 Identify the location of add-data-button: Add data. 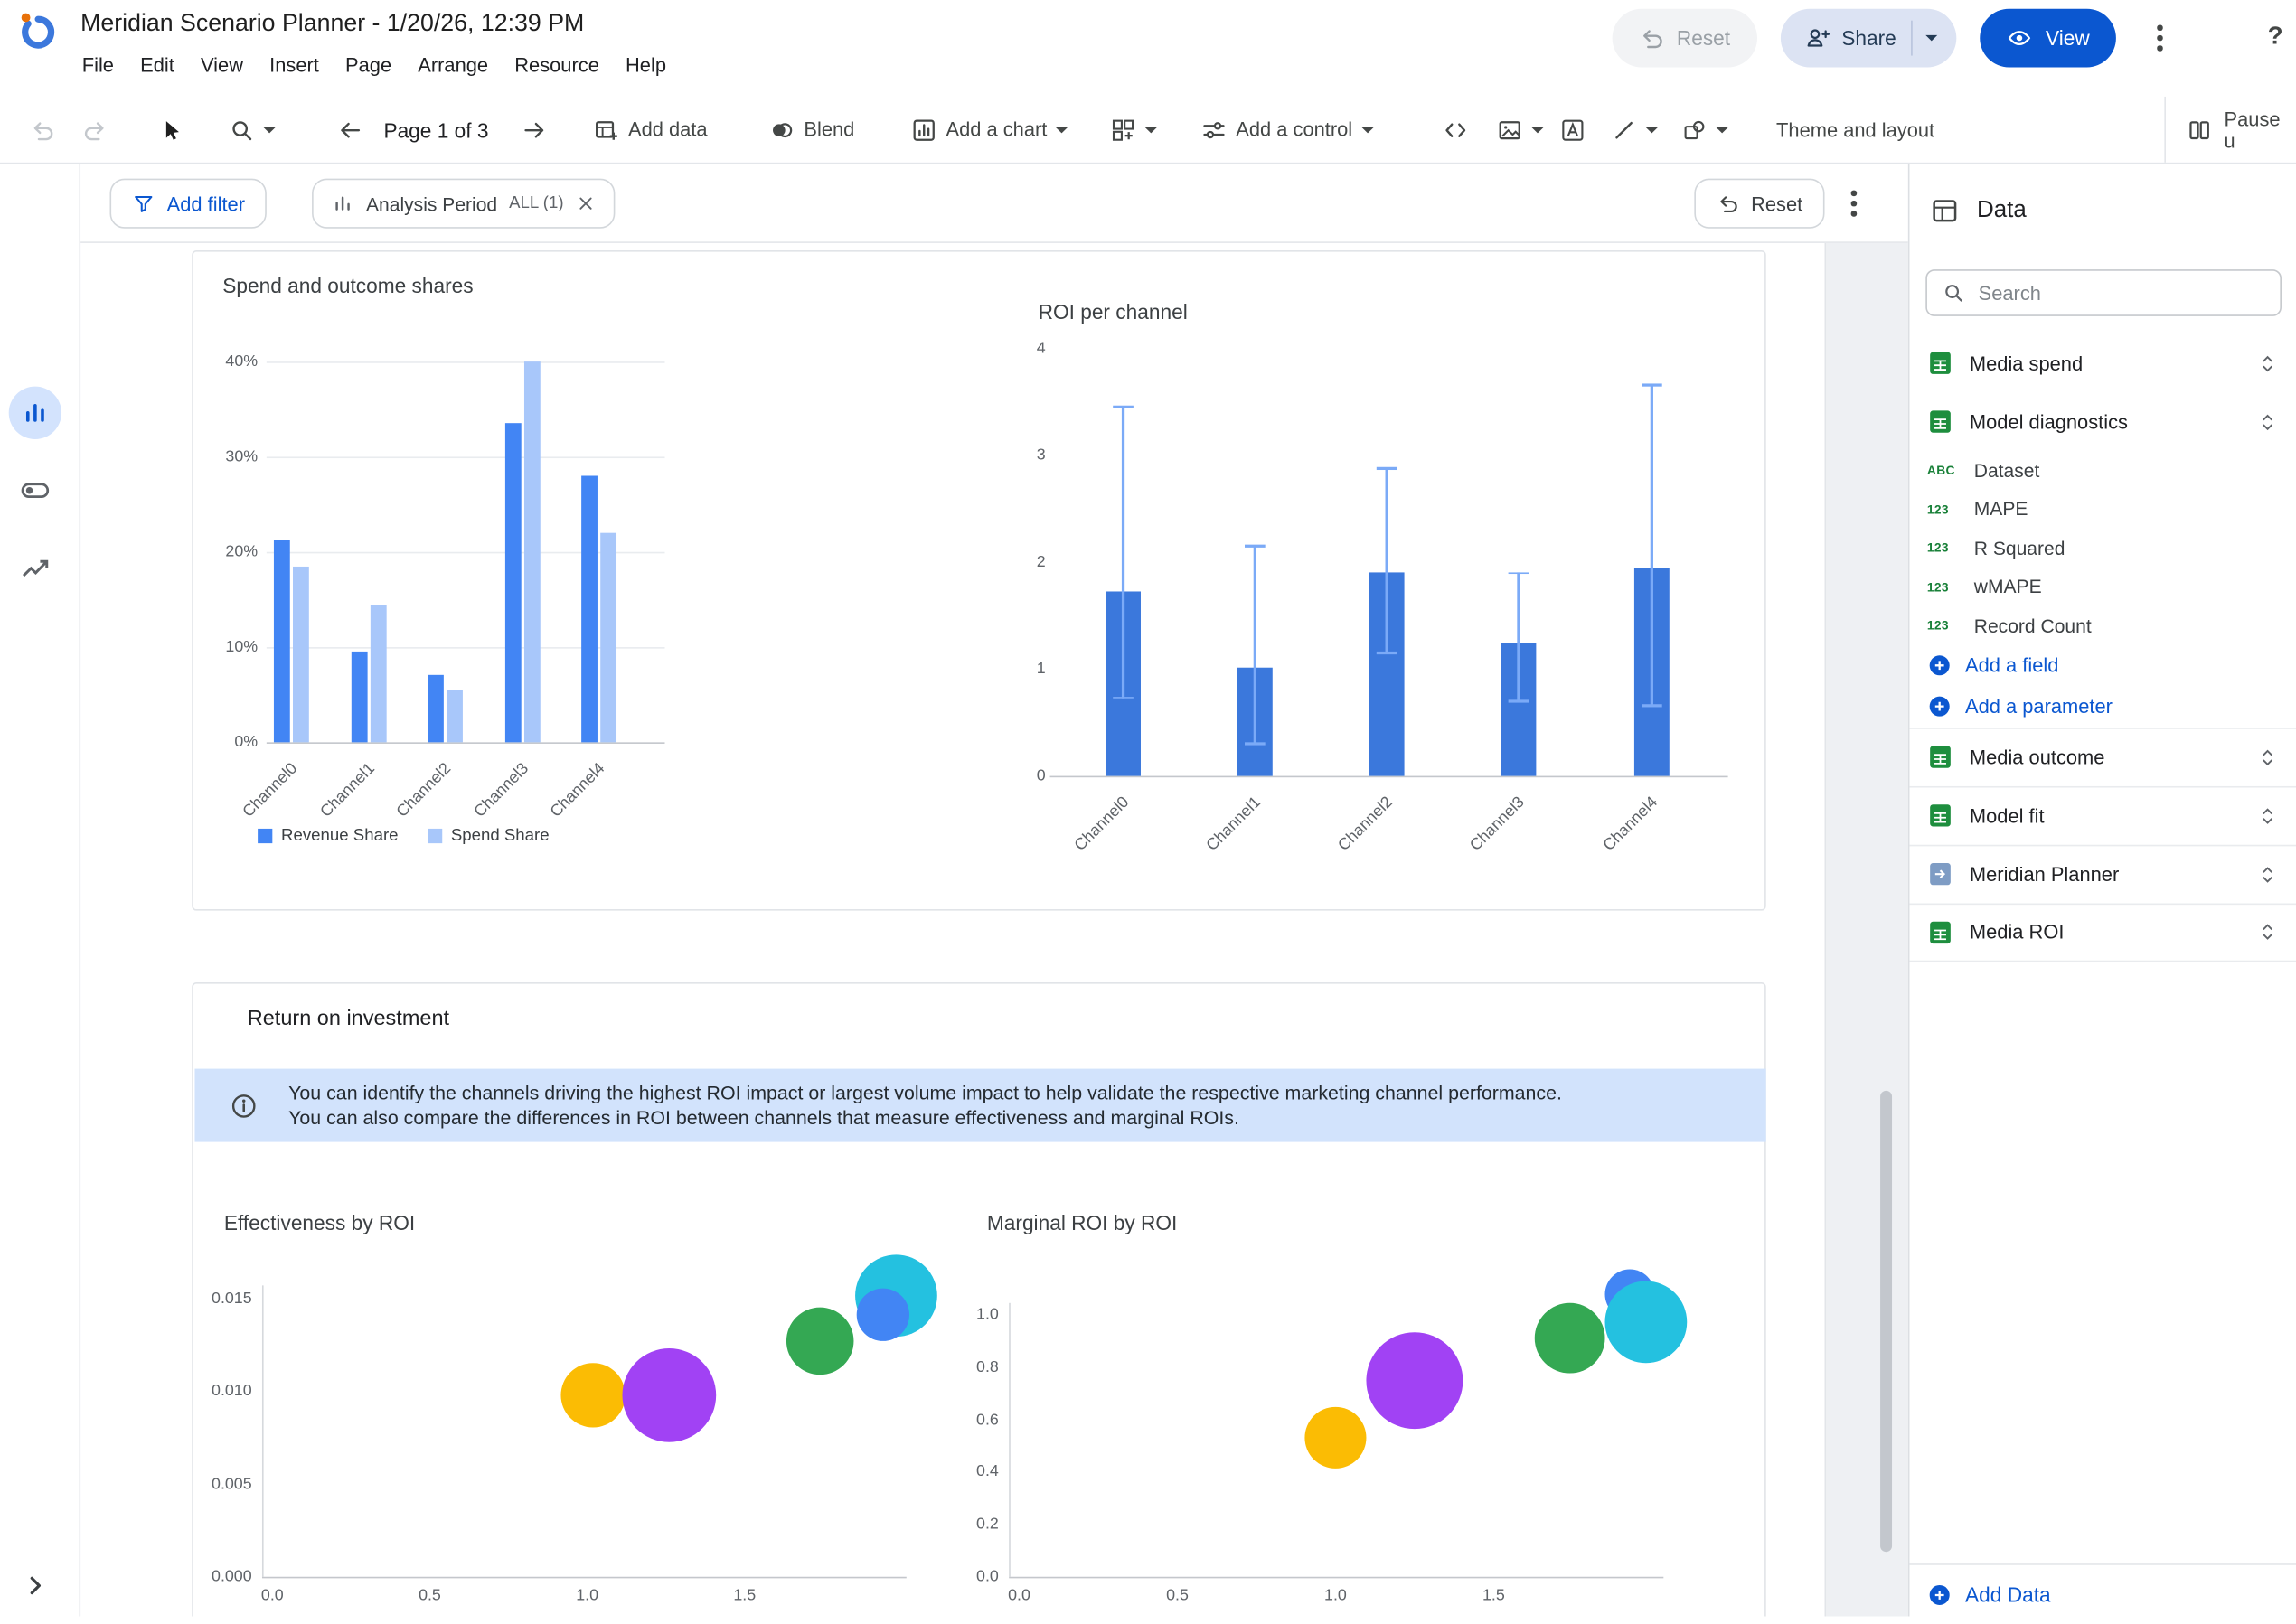
(650, 130).